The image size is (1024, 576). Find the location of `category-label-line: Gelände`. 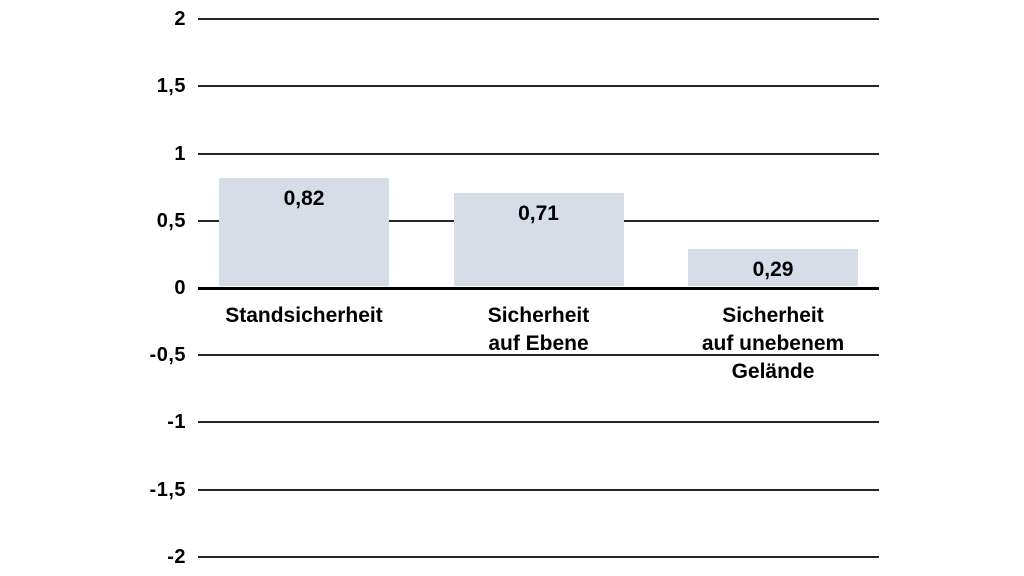

category-label-line: Gelände is located at coordinates (773, 371).